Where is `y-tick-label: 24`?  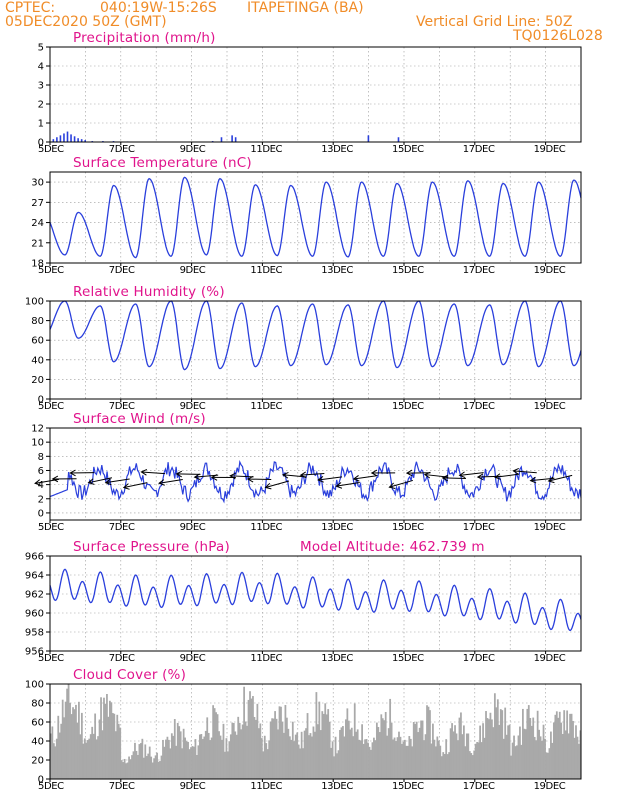
y-tick-label: 24 is located at coordinates (37, 223).